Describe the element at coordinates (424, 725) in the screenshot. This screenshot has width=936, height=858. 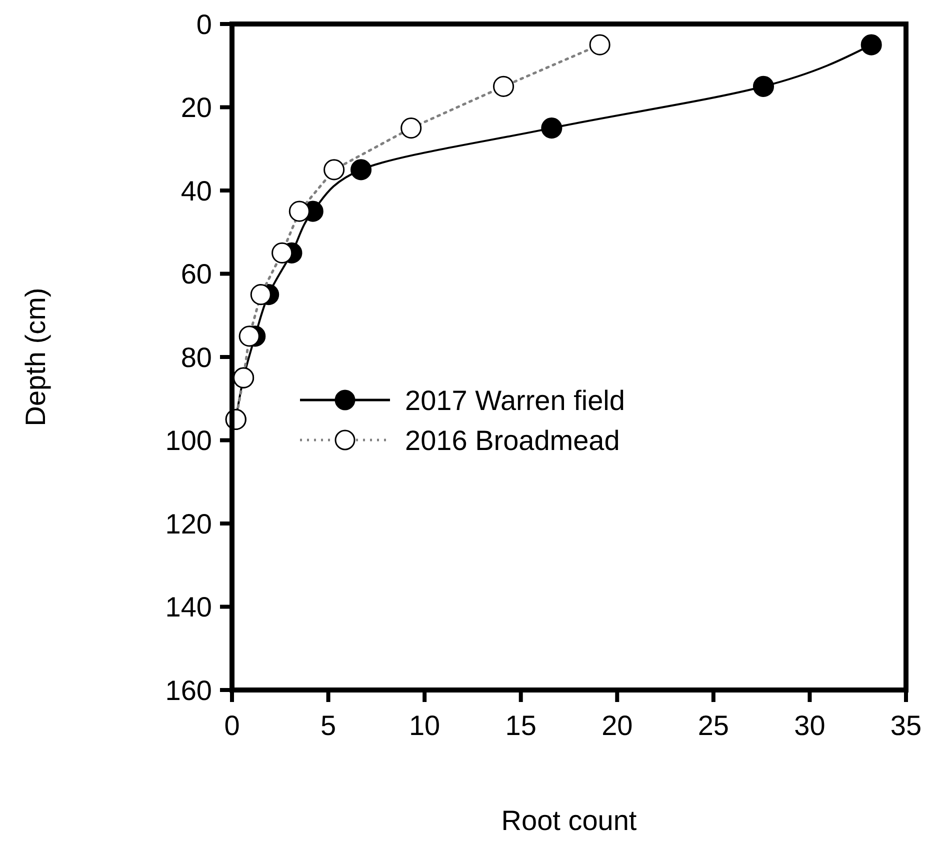
I see `x-tick-label: 10` at that location.